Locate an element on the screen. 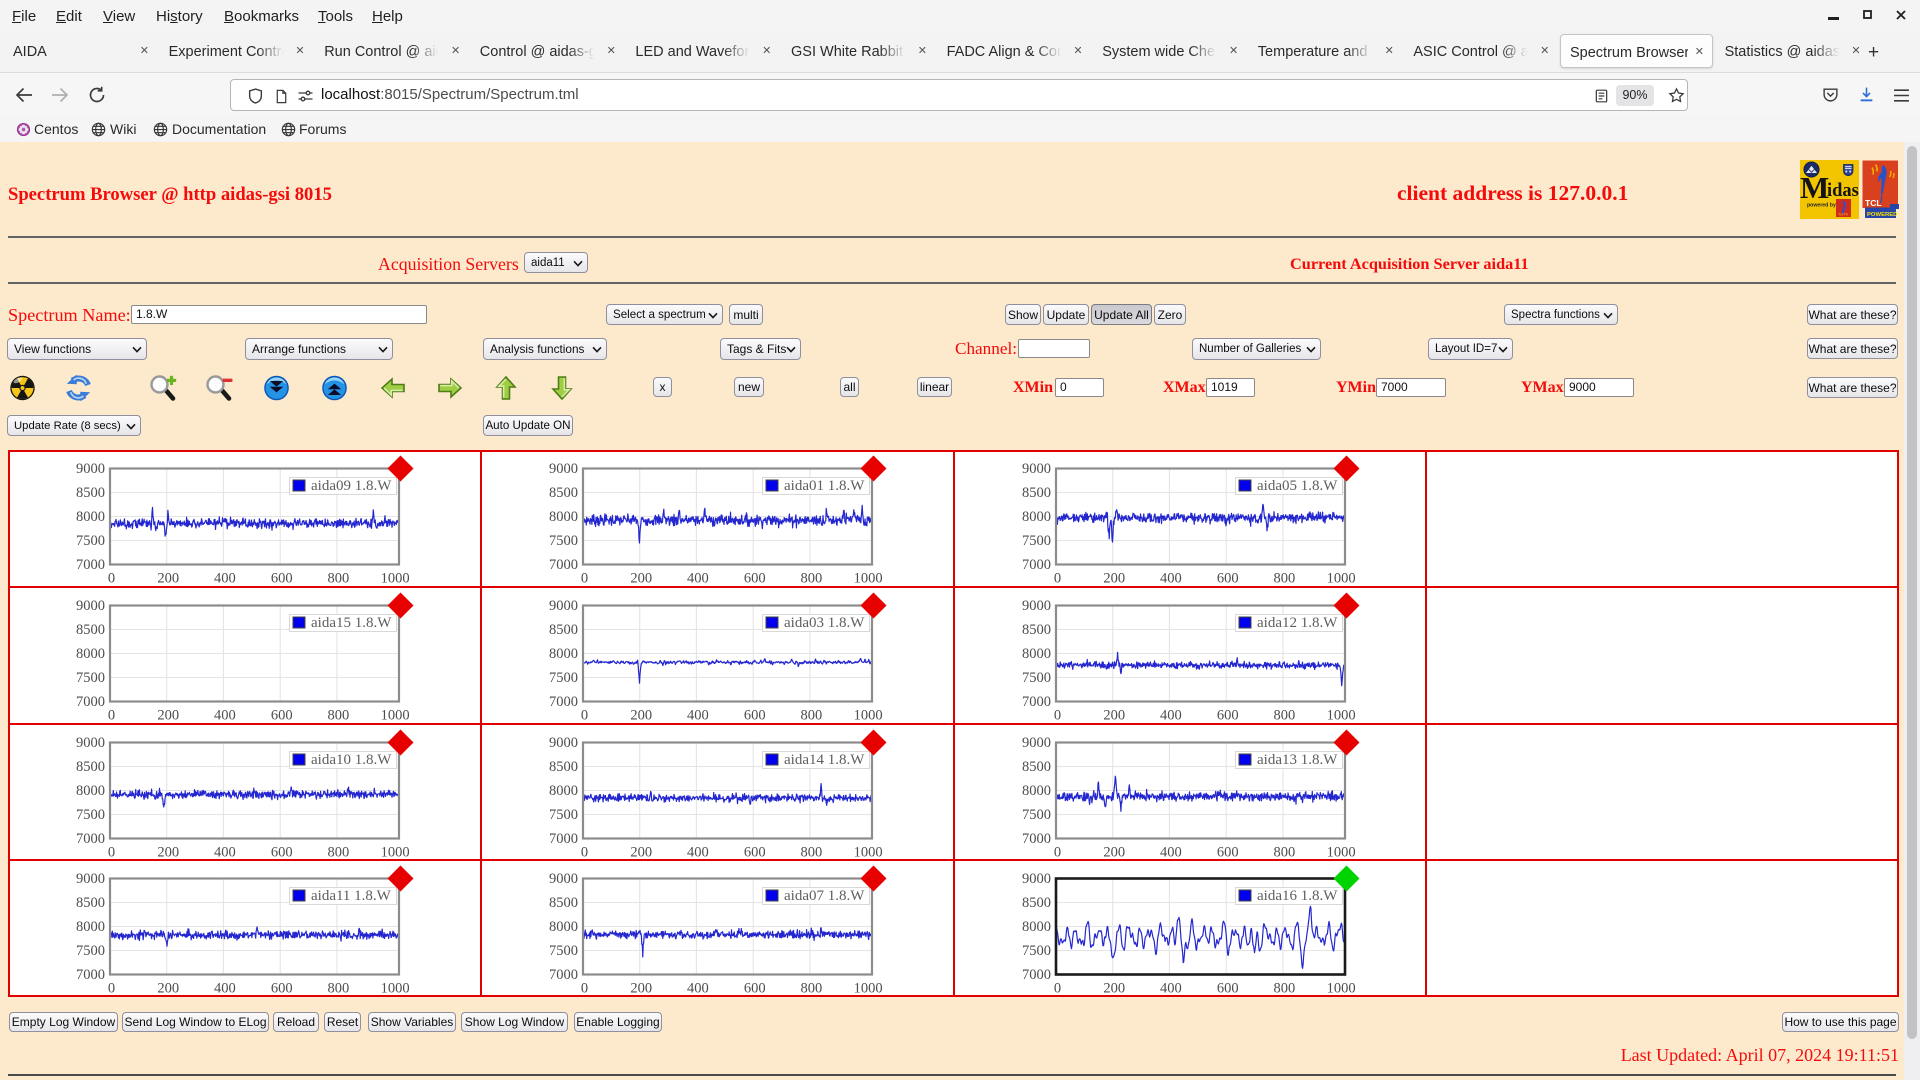 The height and width of the screenshot is (1080, 1920). svg-text: aida10 1.8.W is located at coordinates (351, 760).